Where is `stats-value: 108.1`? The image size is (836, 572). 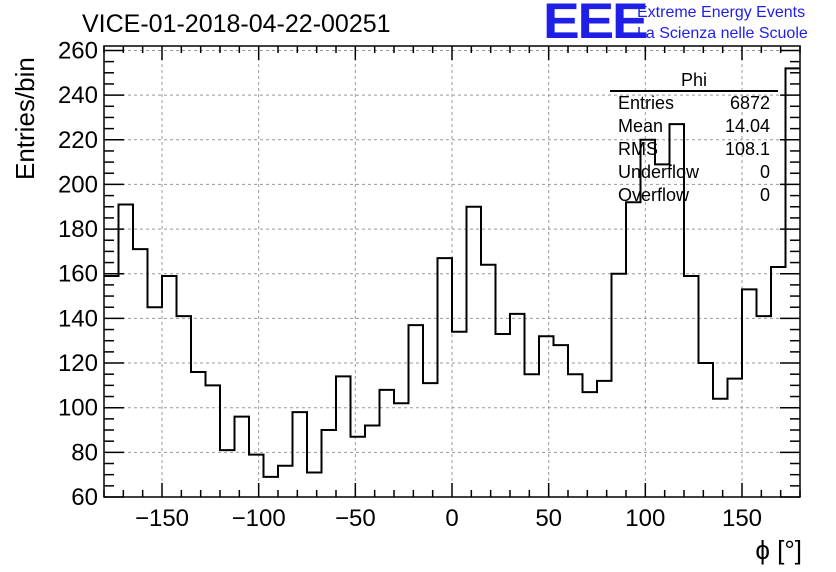 stats-value: 108.1 is located at coordinates (747, 149).